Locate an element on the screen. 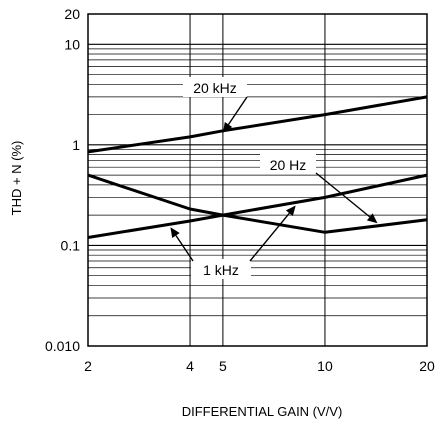  y-tick-label: 10 is located at coordinates (72, 44).